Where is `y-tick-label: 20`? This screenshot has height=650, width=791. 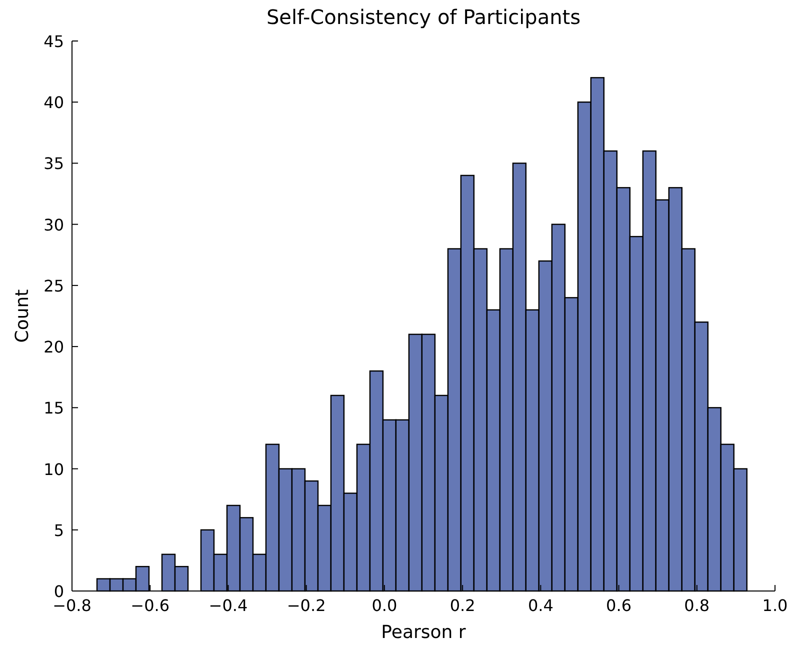 y-tick-label: 20 is located at coordinates (54, 347).